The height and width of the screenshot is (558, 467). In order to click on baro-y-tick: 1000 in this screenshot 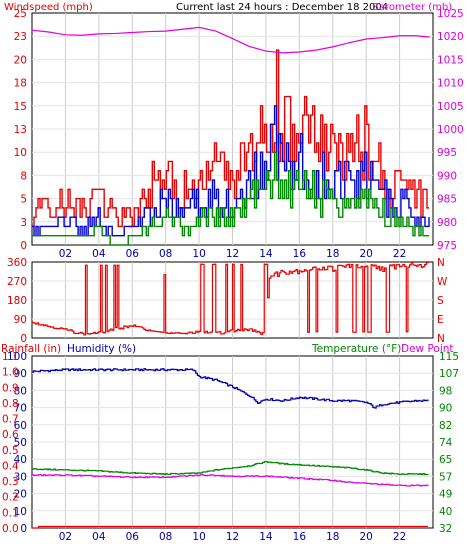, I will do `click(450, 130)`.